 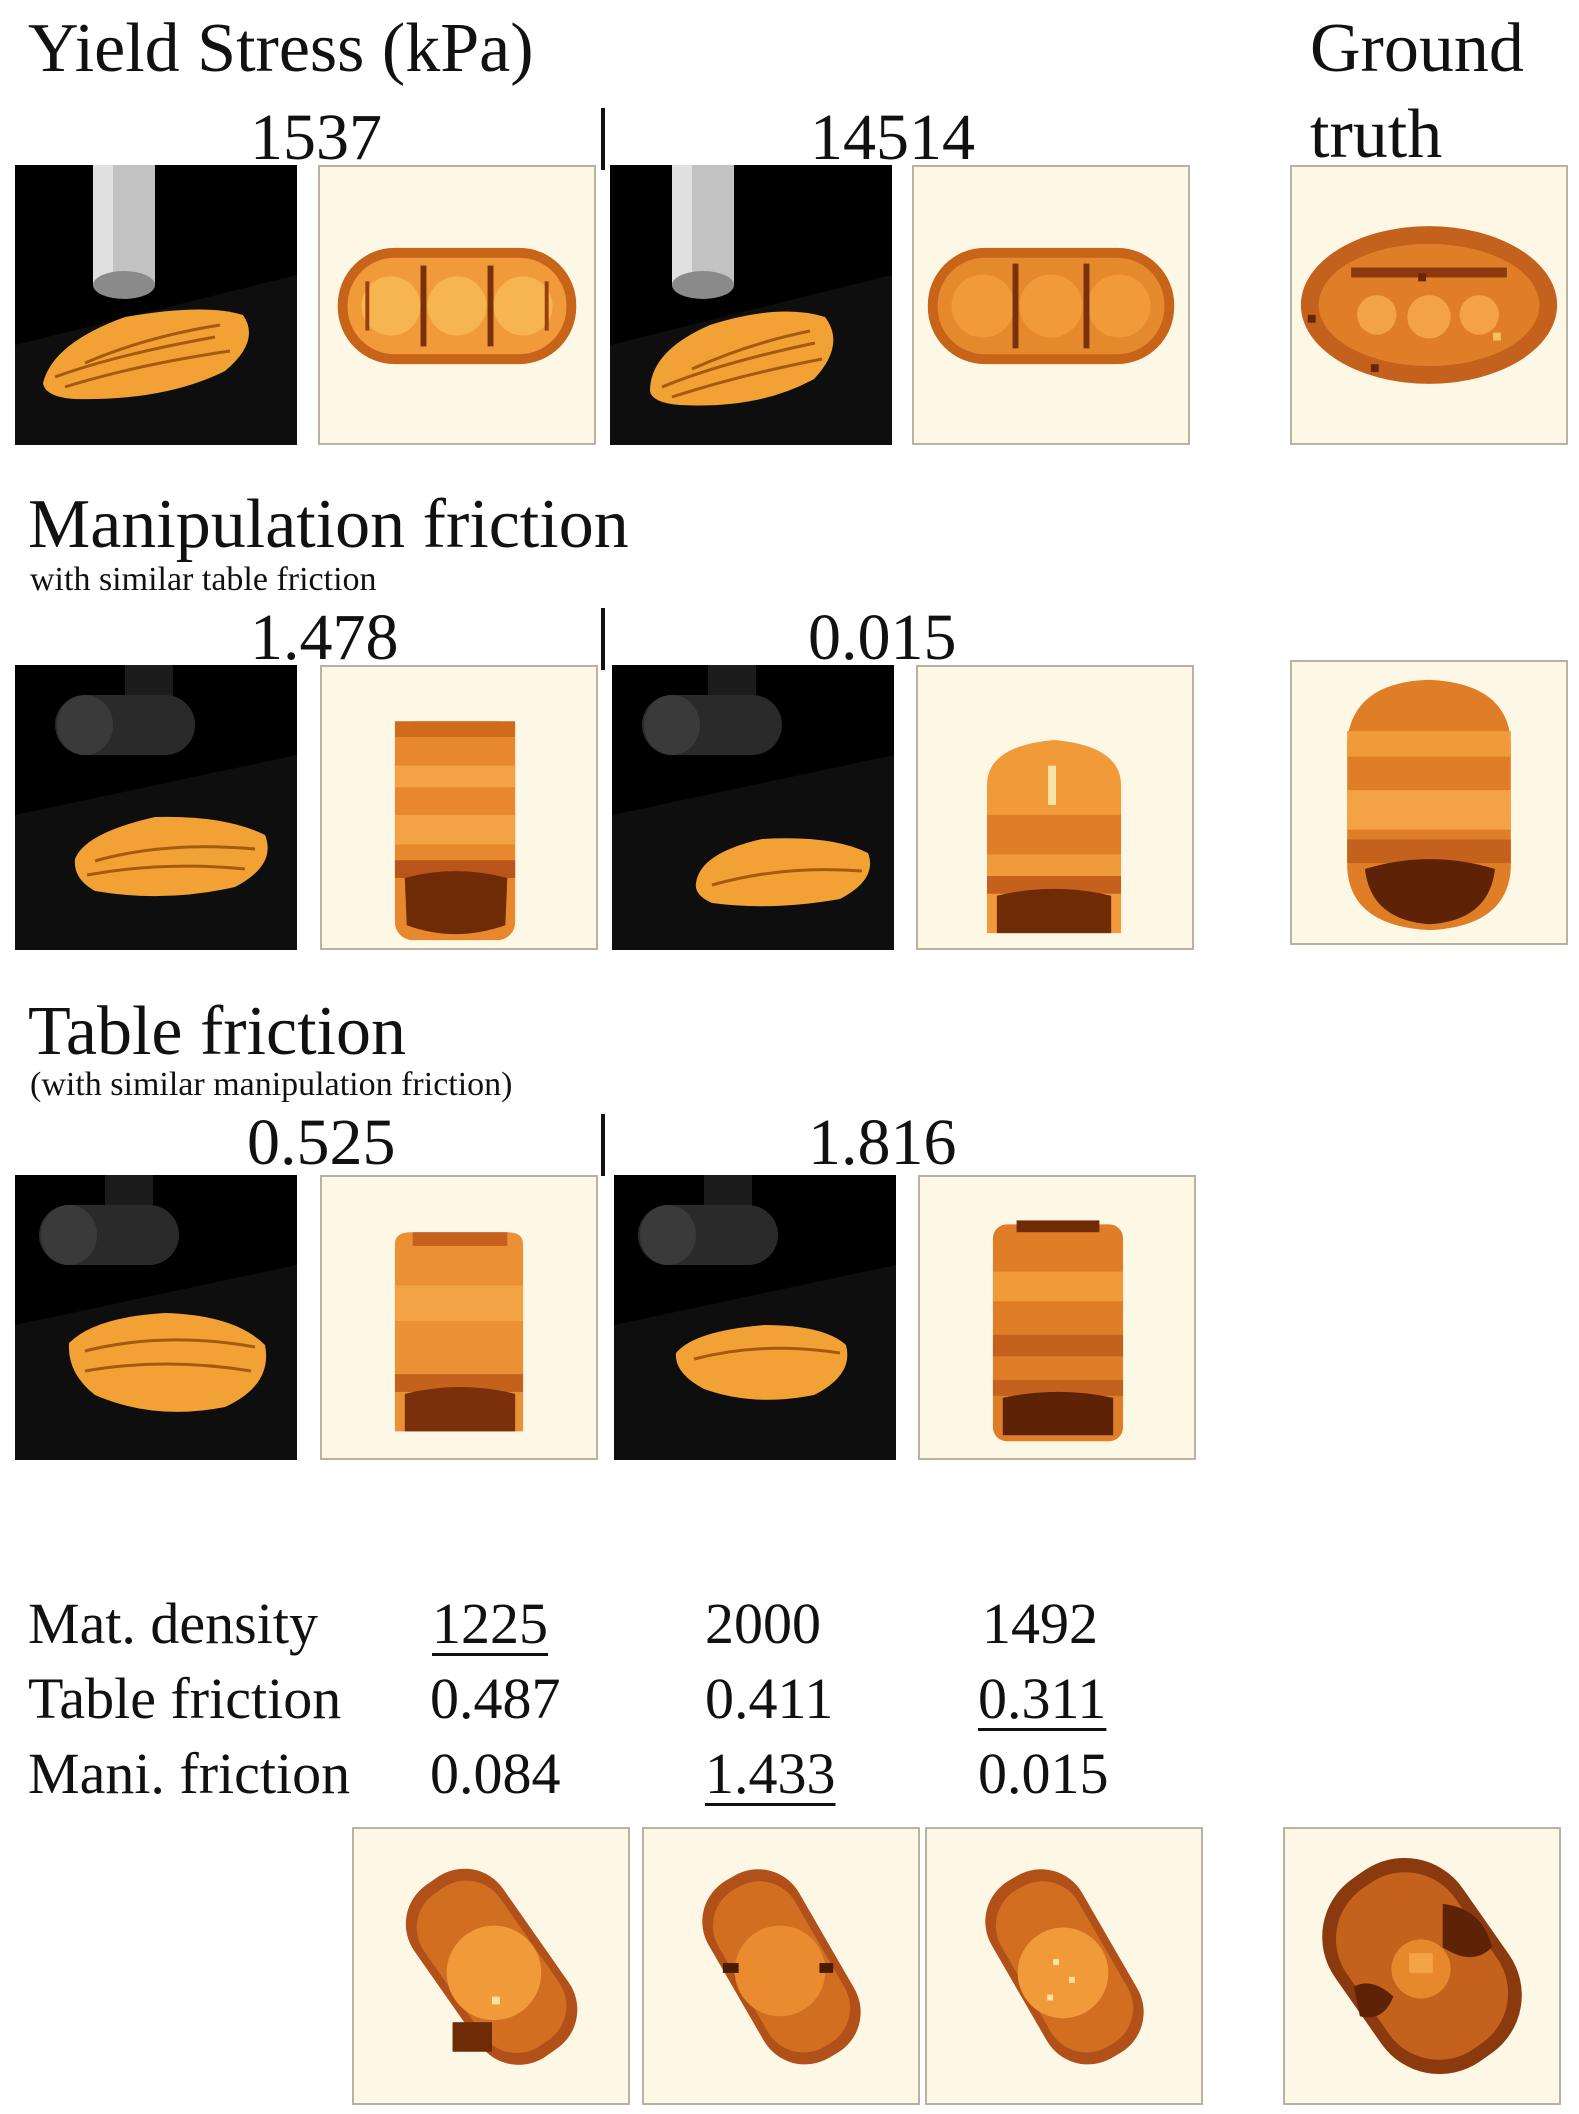 I want to click on yield-stress-value-1: 1537, so click(x=316, y=137).